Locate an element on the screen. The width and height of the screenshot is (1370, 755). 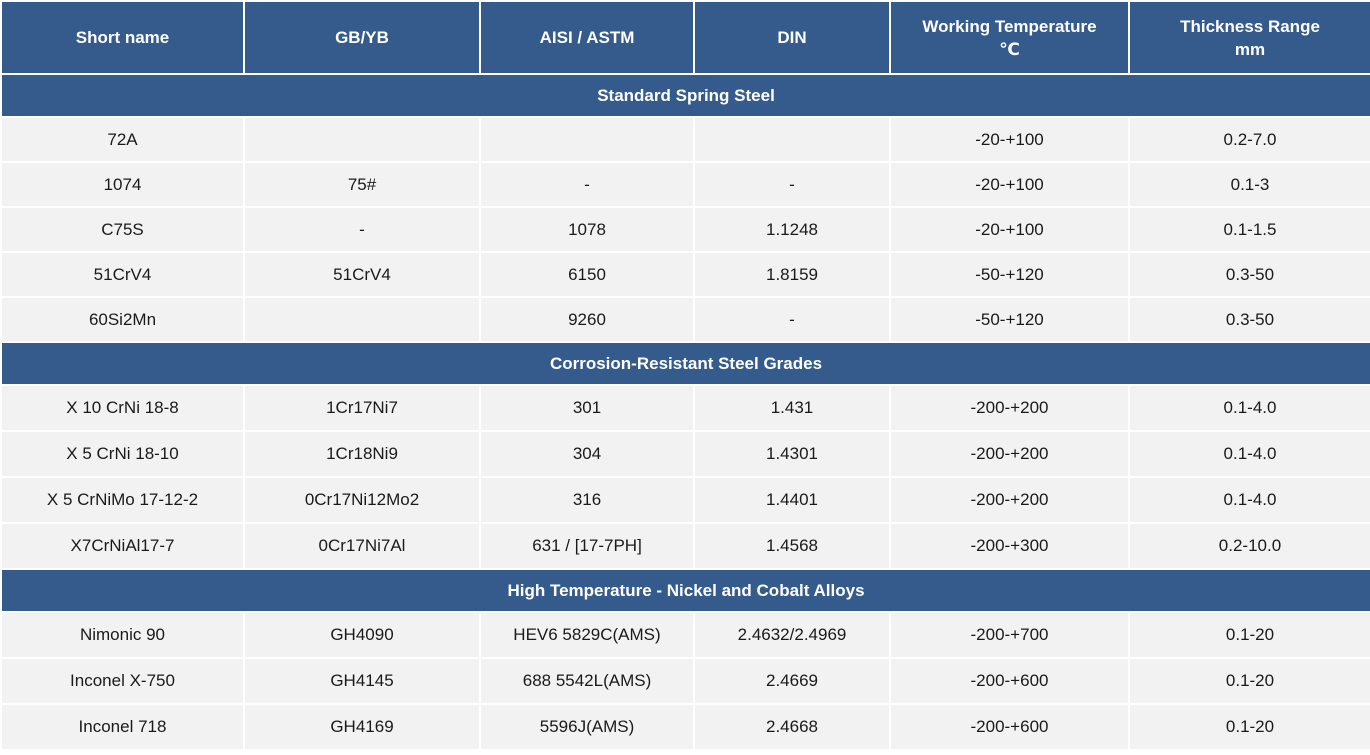
column-header-short-name: Short name is located at coordinates (122, 37).